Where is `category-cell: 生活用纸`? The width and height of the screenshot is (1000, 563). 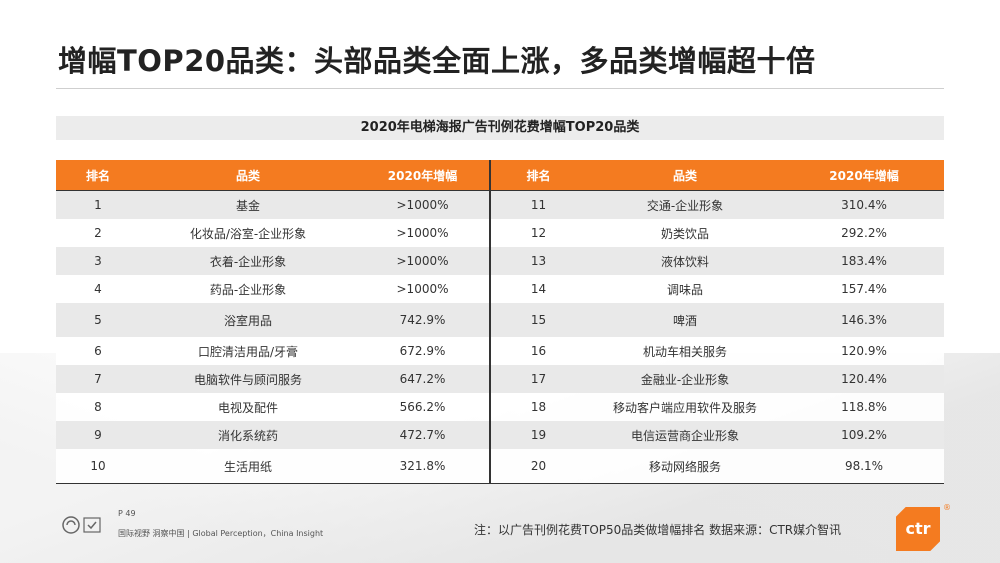 category-cell: 生活用纸 is located at coordinates (248, 466).